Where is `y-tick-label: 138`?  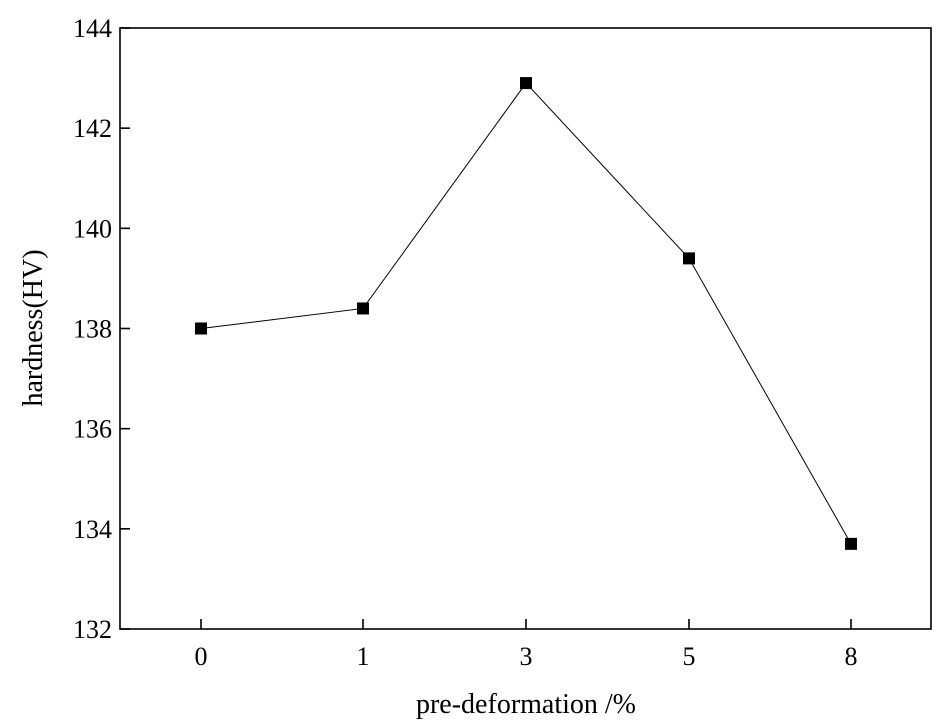
y-tick-label: 138 is located at coordinates (92, 329).